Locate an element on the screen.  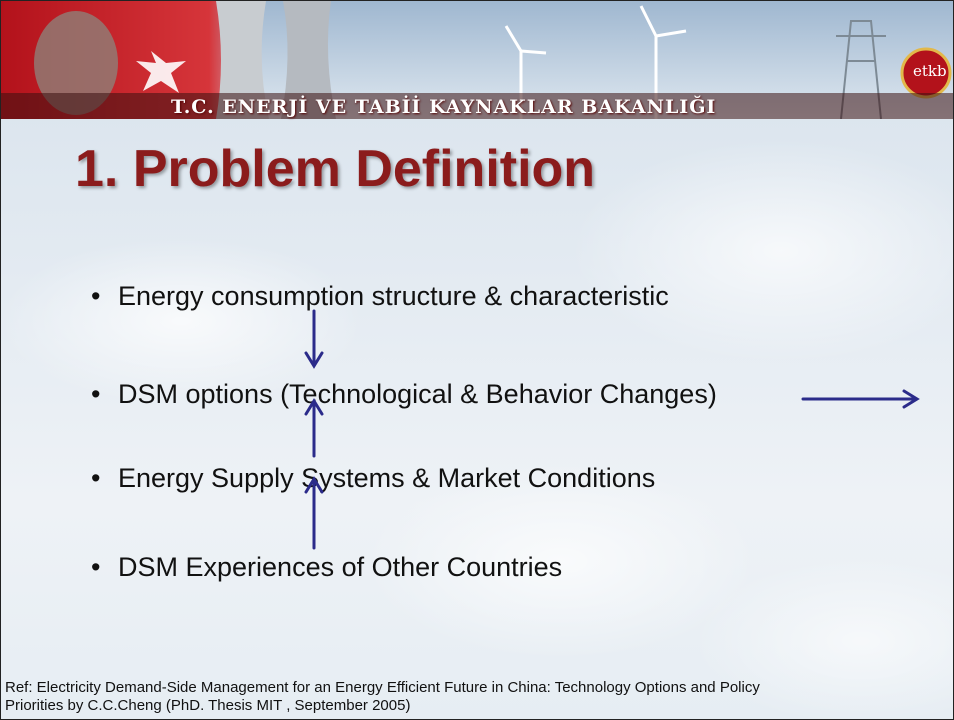
bullet: DSM Experiences of Other Countries is located at coordinates (326, 567).